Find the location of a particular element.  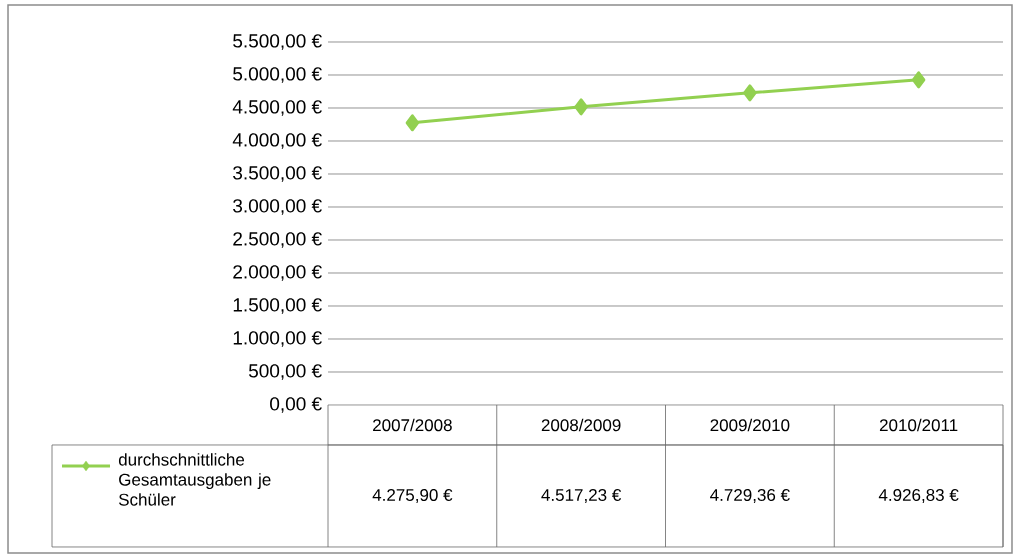

data-label: 4.926,83 € is located at coordinates (918, 495).